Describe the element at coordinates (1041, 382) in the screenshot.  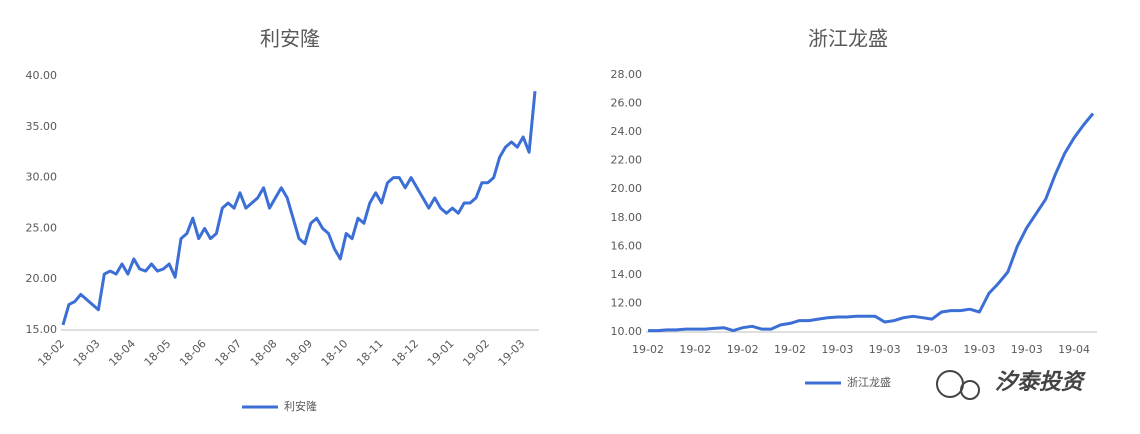
I see `watermark: 汐泰投资` at that location.